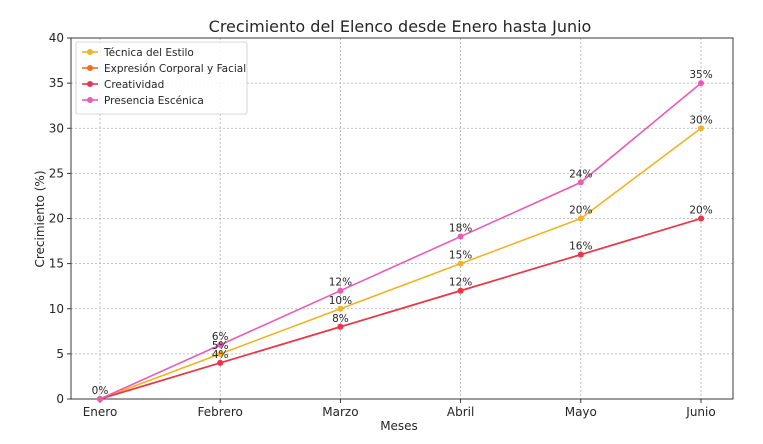 The image size is (763, 444). Describe the element at coordinates (399, 409) in the screenshot. I see `x-ticks: Enero Febrero Marzo Abril Mayo Junio` at that location.